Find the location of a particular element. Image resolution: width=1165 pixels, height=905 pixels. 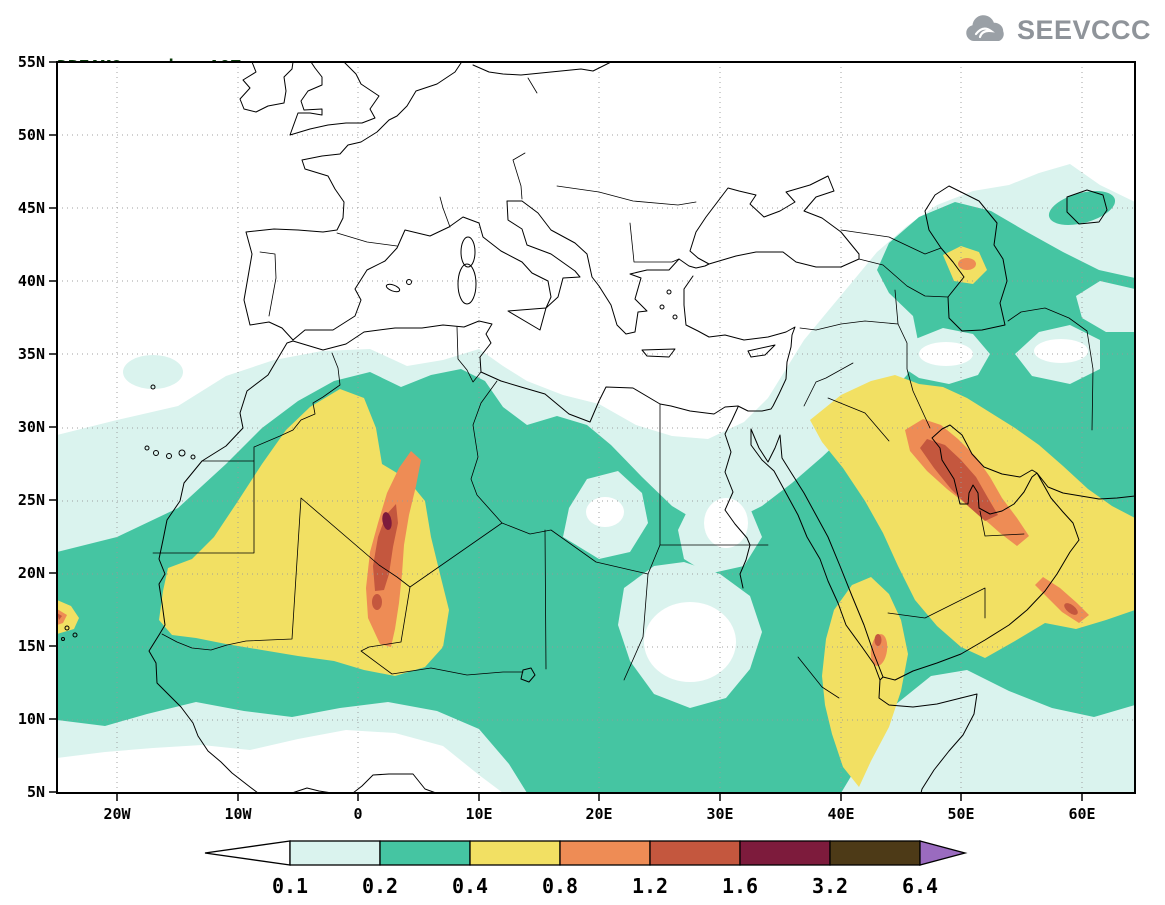

borders-europe is located at coordinates (478, 197).